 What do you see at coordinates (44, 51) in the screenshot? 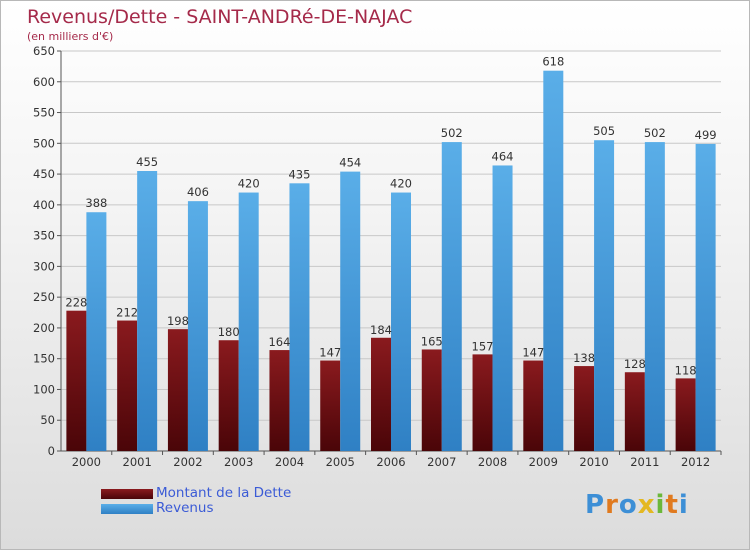
I see `y-tick-label: 650` at bounding box center [44, 51].